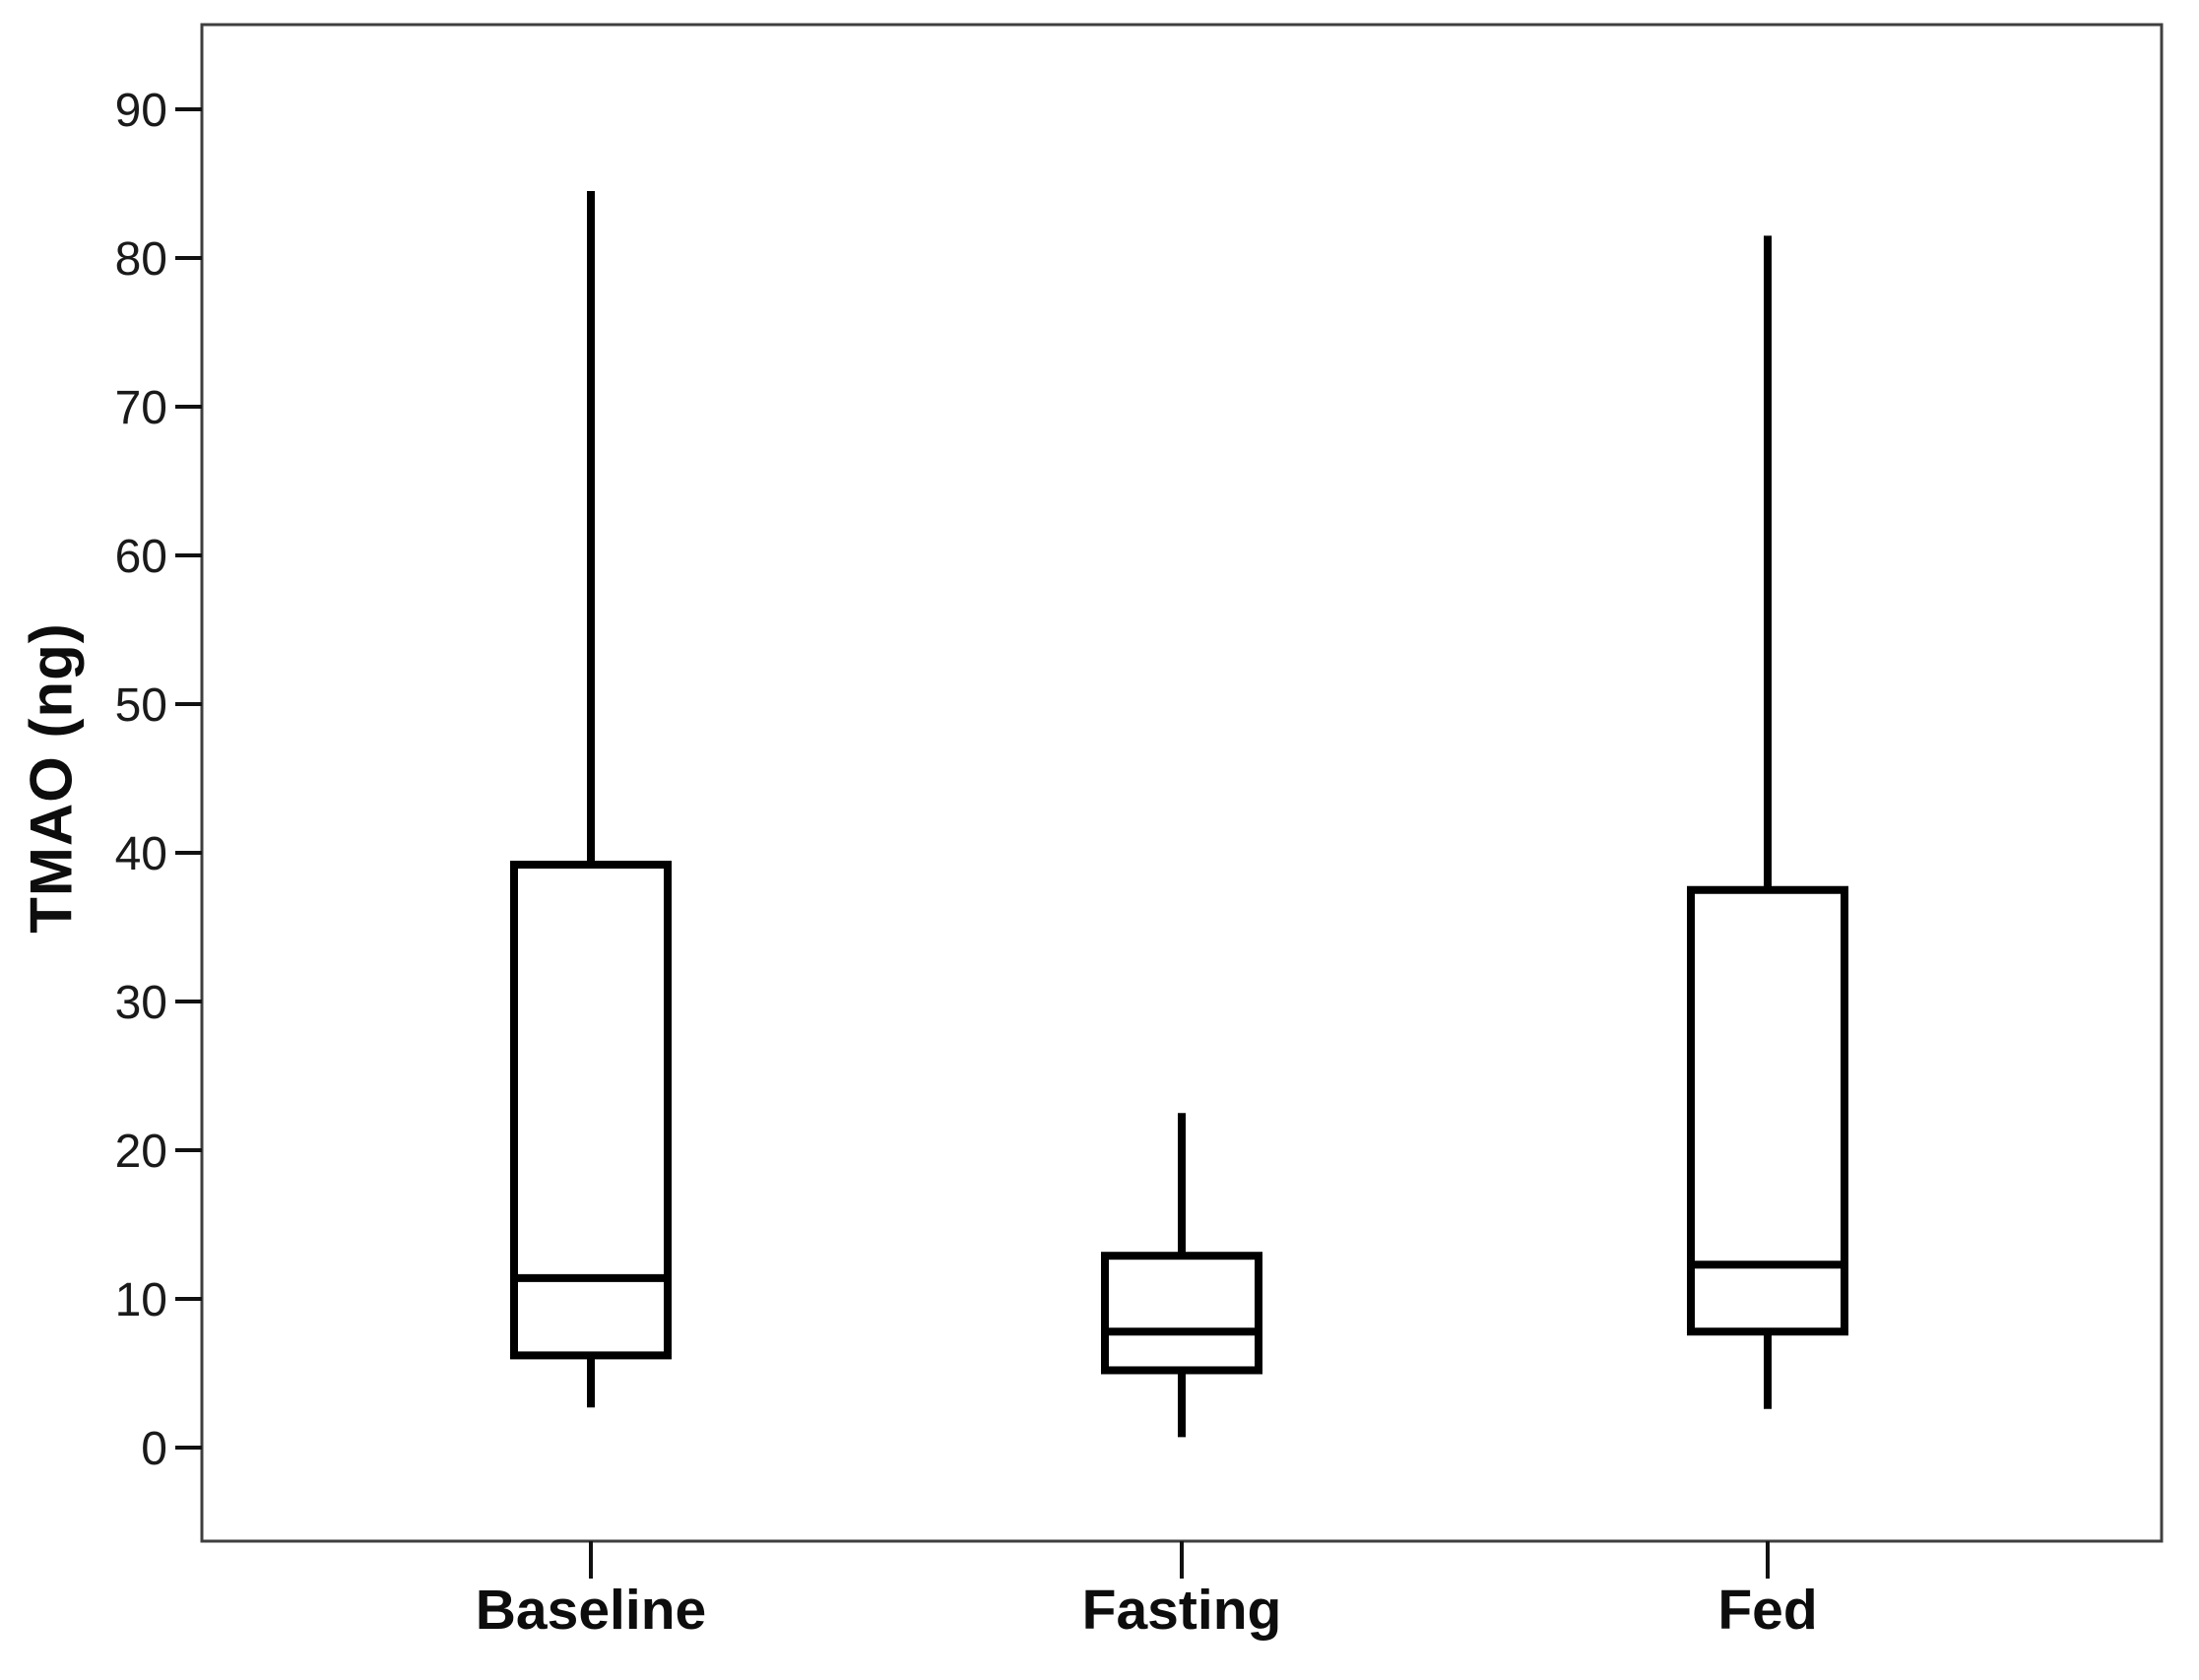 The image size is (2199, 1680). Describe the element at coordinates (141, 408) in the screenshot. I see `y-axis-tick-label: 70` at that location.